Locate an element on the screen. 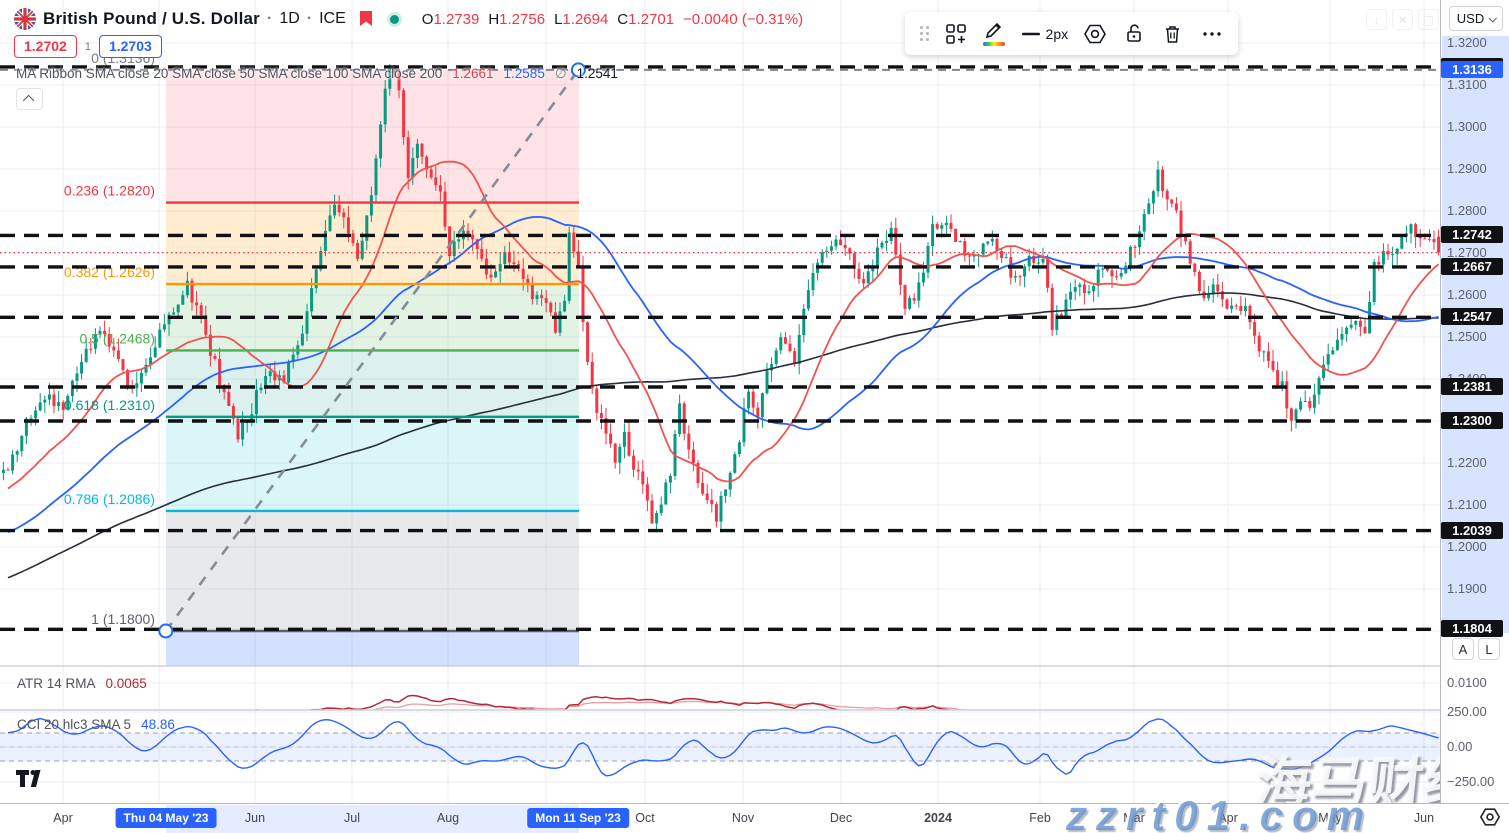  cci-legend: CCI 20 hlc3 SMA 5 48.86 is located at coordinates (96, 724).